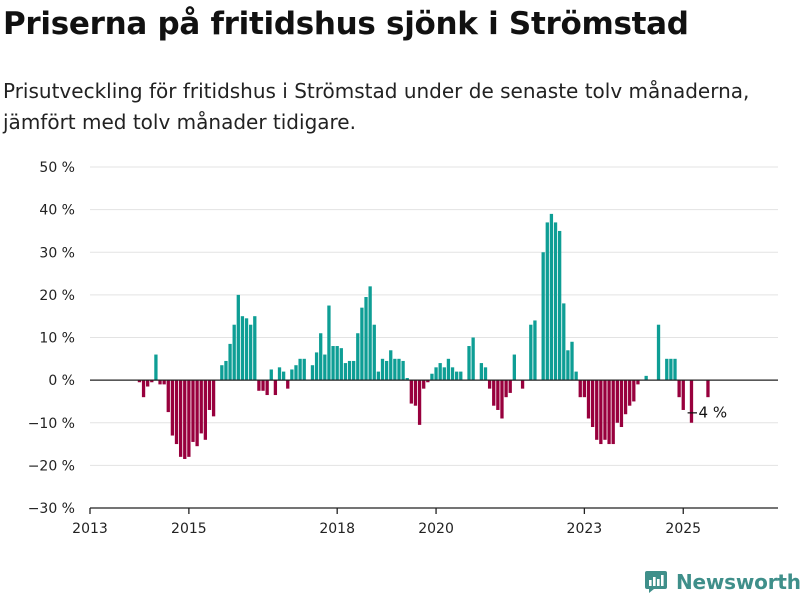 This screenshot has height=600, width=800. I want to click on y-tick-label: 30 %, so click(57, 253).